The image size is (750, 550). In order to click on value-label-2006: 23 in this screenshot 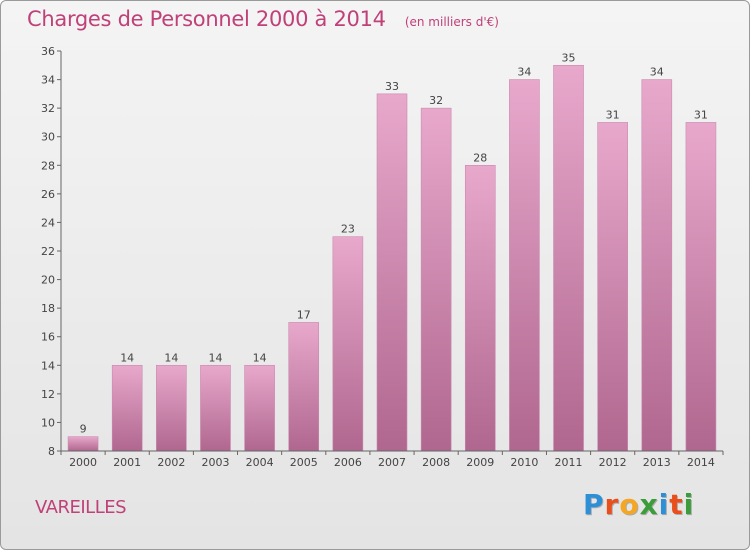, I will do `click(348, 229)`.